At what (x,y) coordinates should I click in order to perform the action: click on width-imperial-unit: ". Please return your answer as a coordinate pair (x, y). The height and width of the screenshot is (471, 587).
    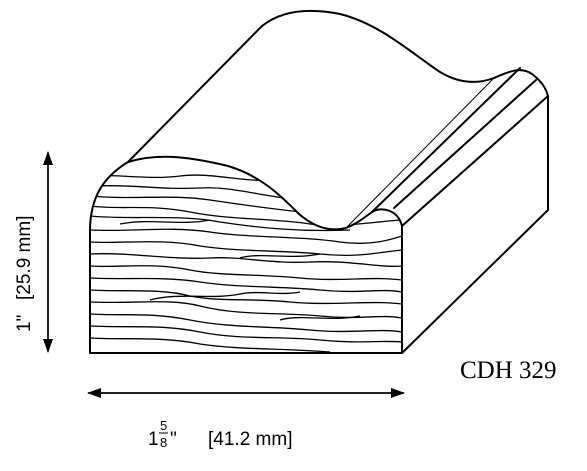
    Looking at the image, I should click on (173, 439).